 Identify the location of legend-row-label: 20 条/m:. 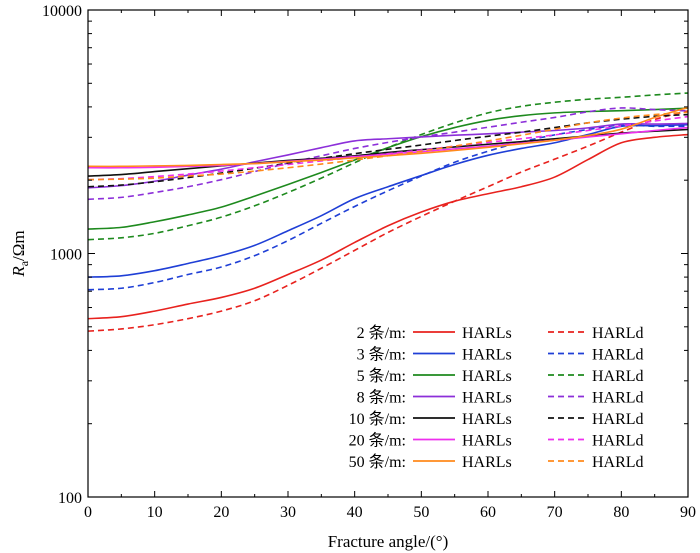
(377, 441).